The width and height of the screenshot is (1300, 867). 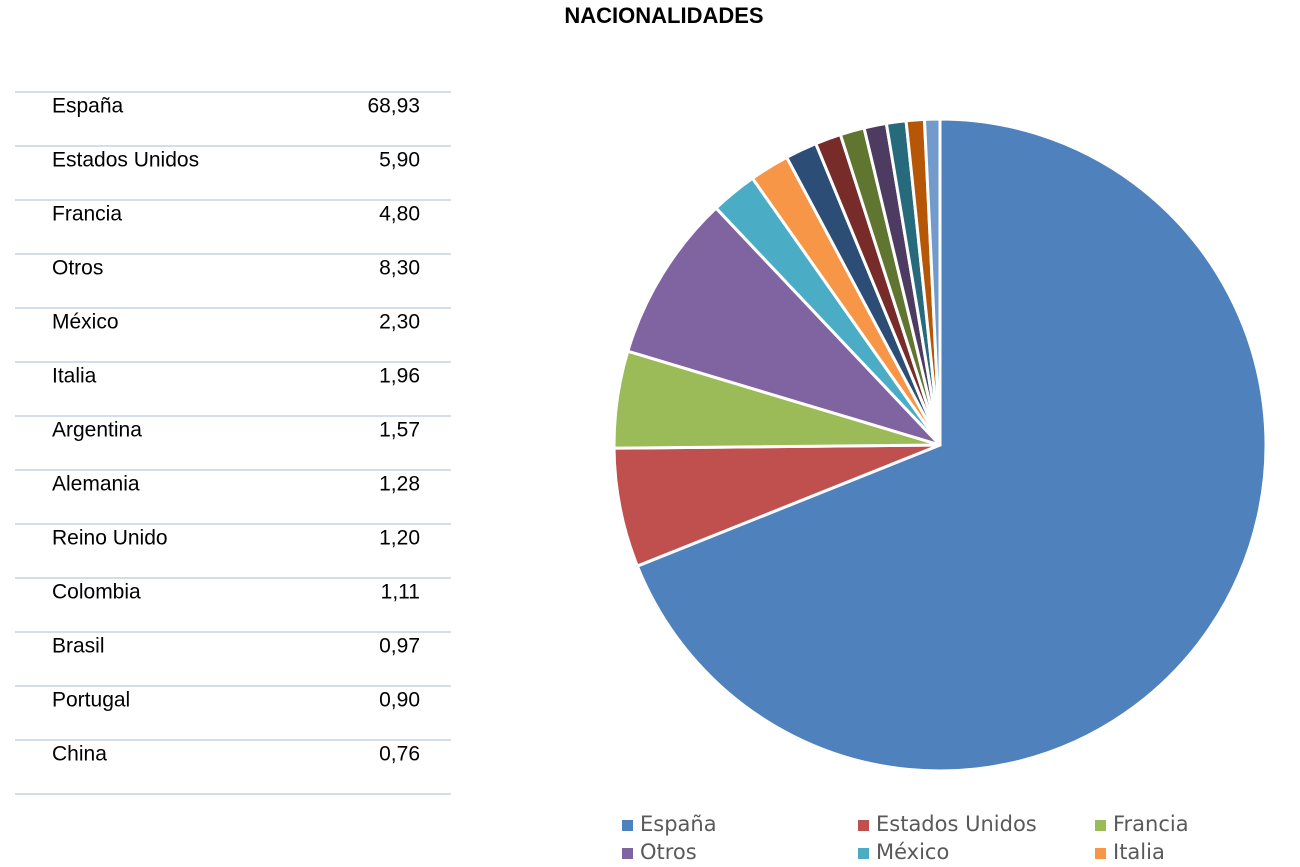 What do you see at coordinates (88, 106) in the screenshot?
I see `table-name: España` at bounding box center [88, 106].